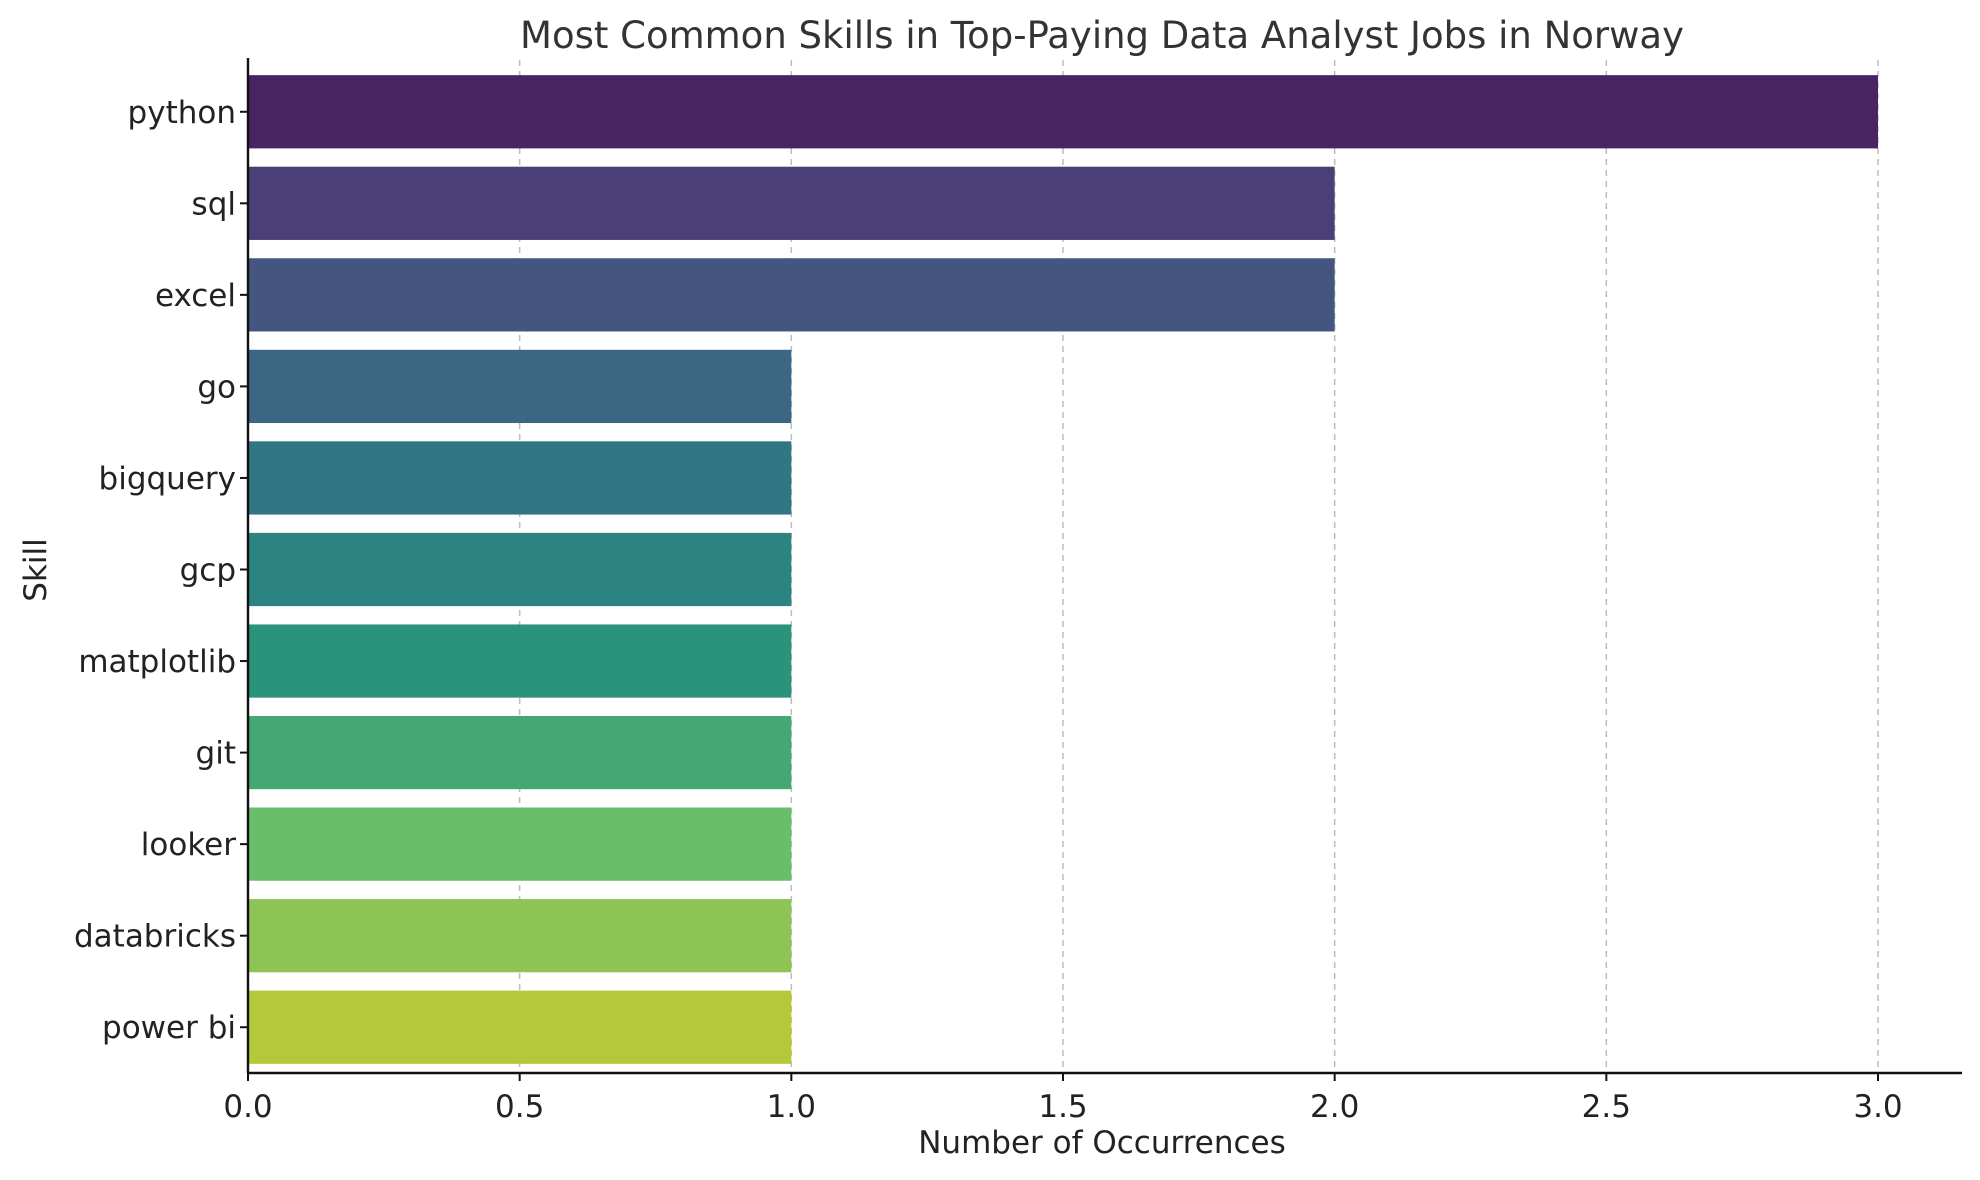 The image size is (1980, 1180). Describe the element at coordinates (791, 203) in the screenshot. I see `bar-sql` at that location.